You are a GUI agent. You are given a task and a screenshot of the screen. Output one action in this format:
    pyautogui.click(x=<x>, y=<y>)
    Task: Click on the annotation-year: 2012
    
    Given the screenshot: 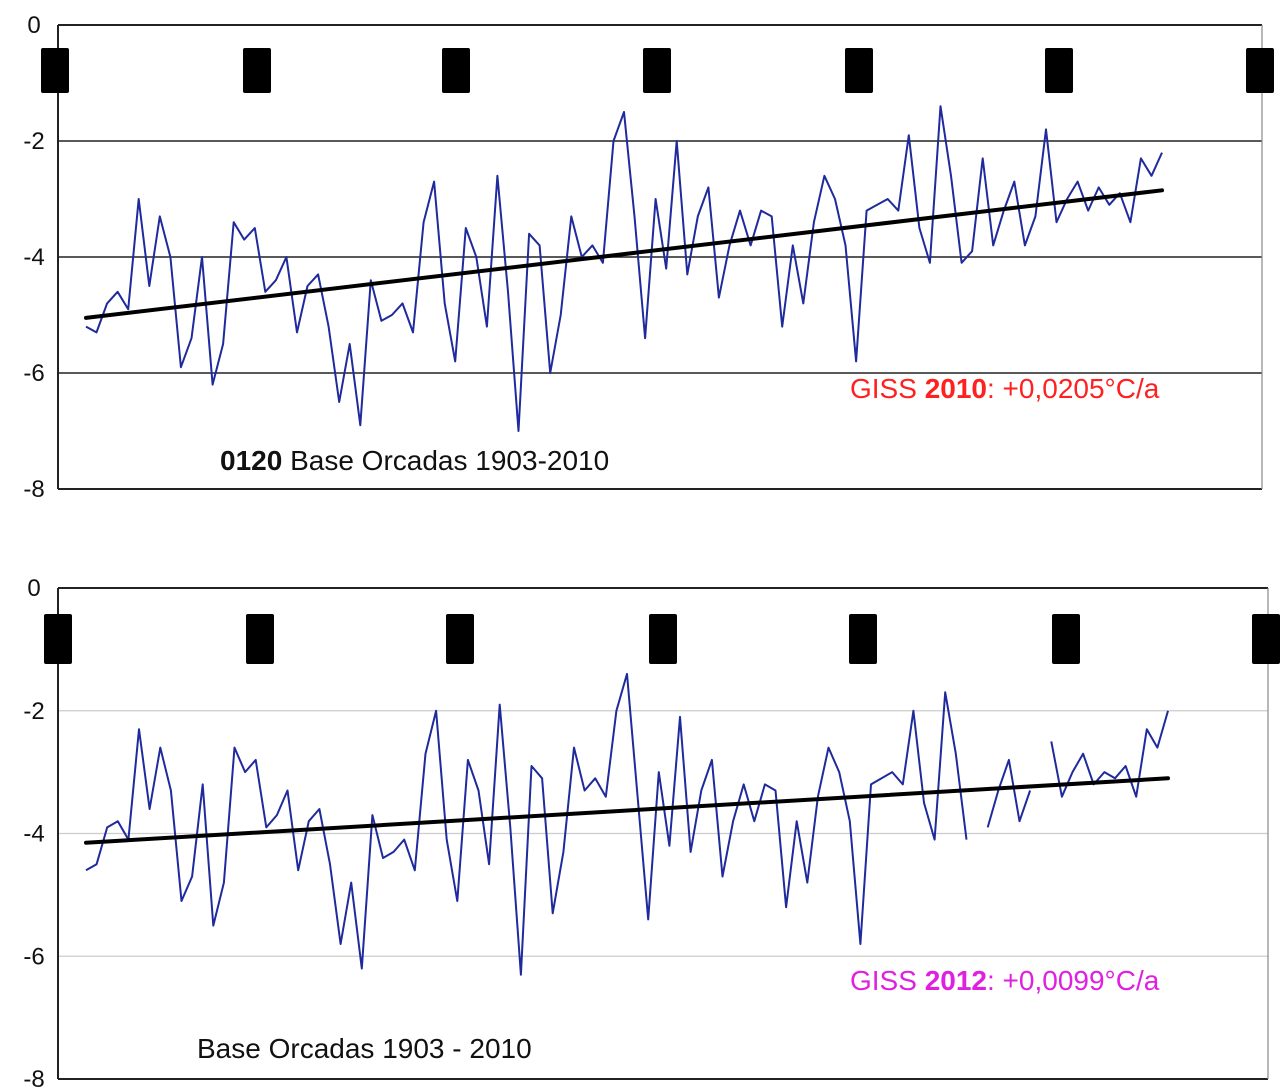 What is the action you would take?
    pyautogui.click(x=956, y=980)
    